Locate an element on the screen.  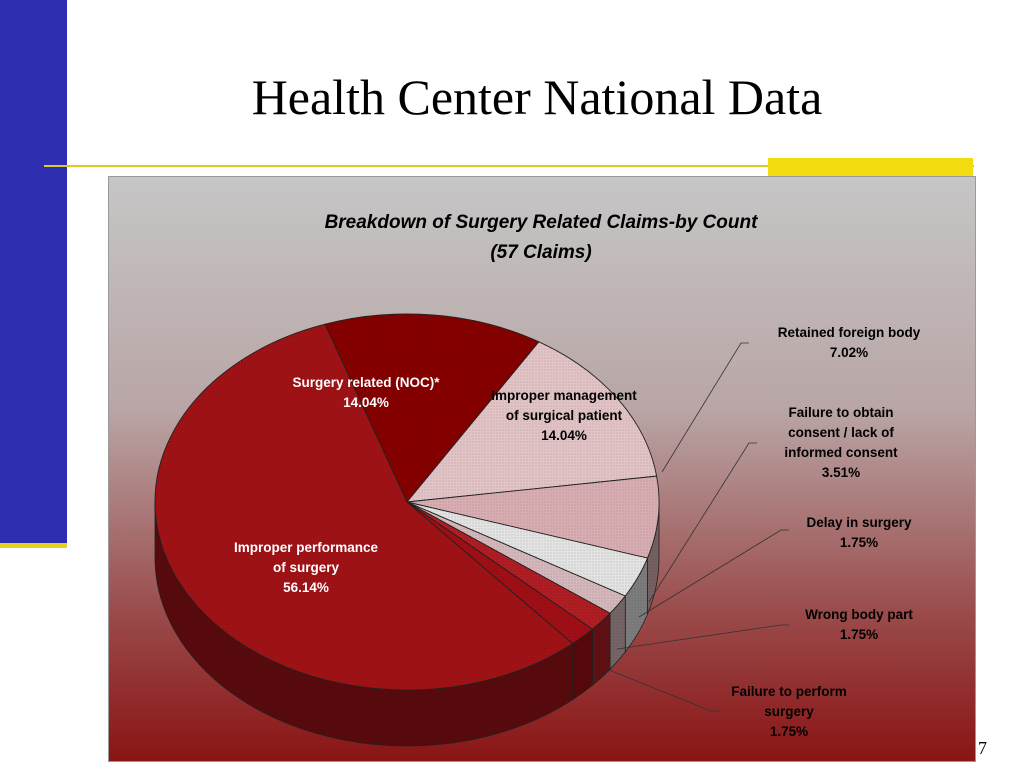
slice-label-1-line-2: 14.04% is located at coordinates (564, 435).